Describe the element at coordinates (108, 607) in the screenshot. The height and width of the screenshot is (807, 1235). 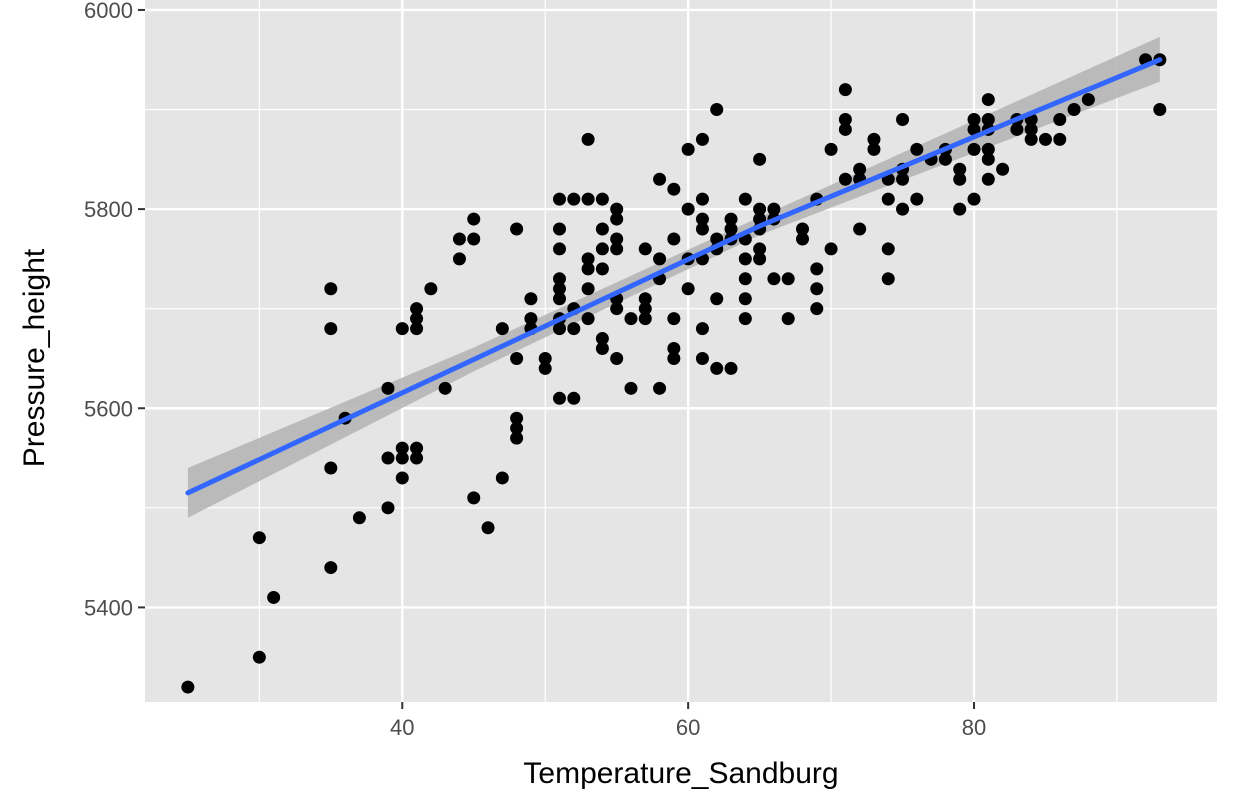
I see `y-tick-label: 5400` at that location.